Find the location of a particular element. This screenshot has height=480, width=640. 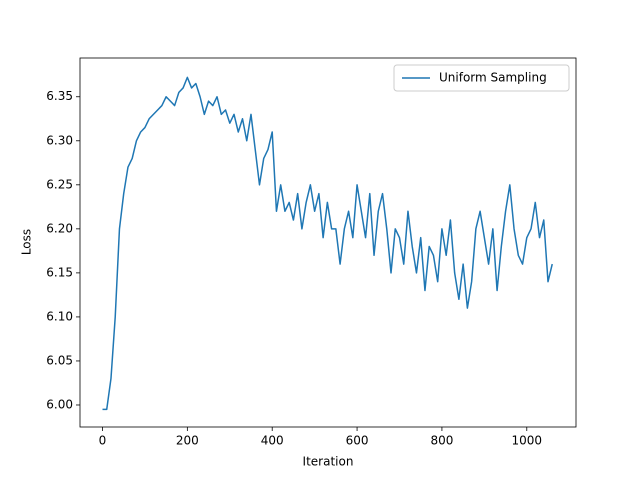

y-tick-label: 6.00 is located at coordinates (59, 404).